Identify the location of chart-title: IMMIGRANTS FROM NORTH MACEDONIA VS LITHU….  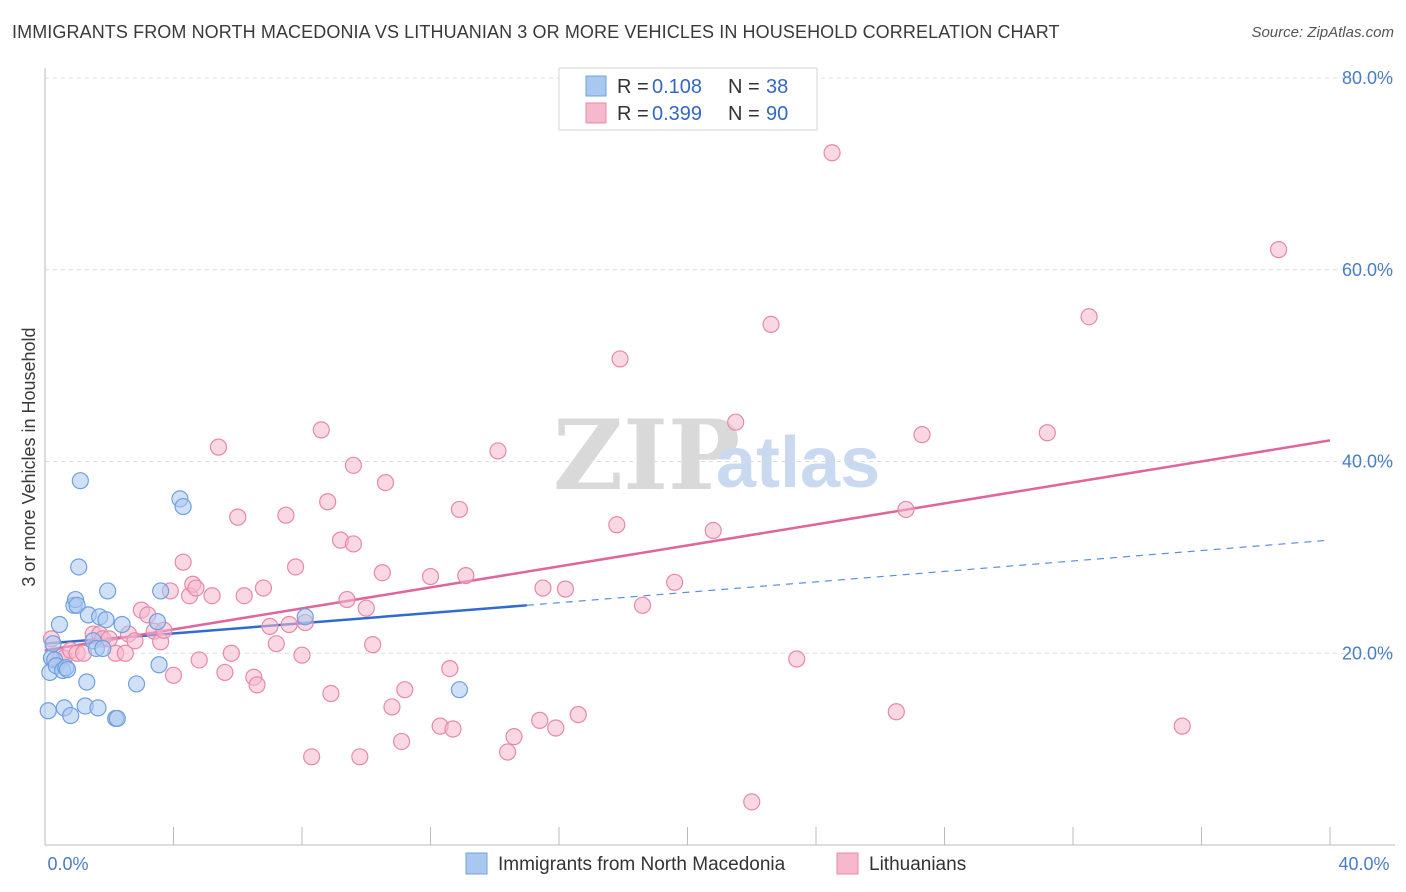
(536, 32).